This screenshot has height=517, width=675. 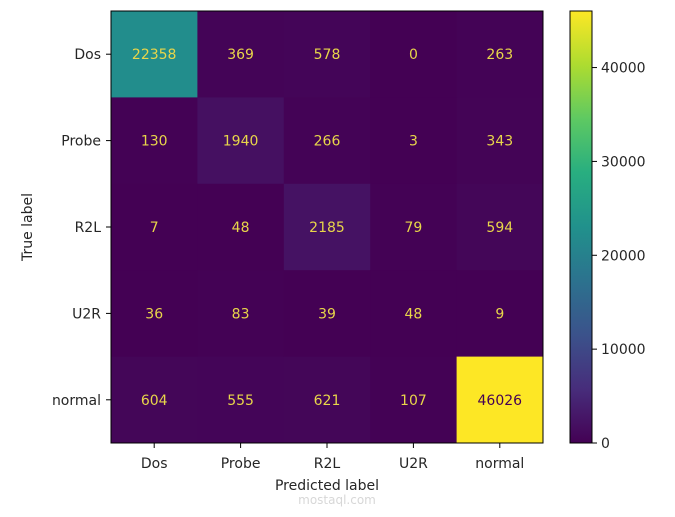 I want to click on x-tick-label: R2L, so click(x=327, y=464).